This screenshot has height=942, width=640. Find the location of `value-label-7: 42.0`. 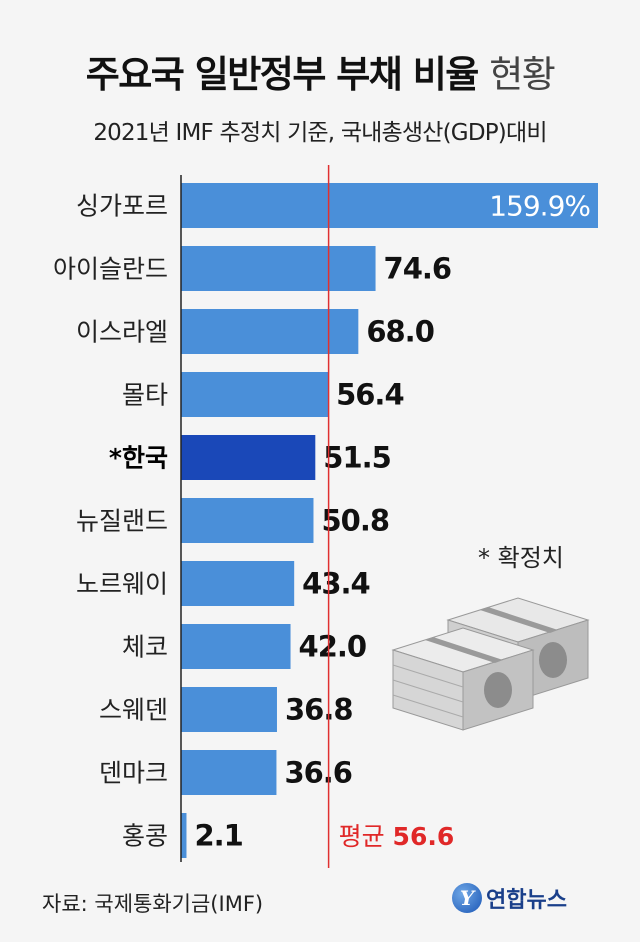

value-label-7: 42.0 is located at coordinates (333, 647).